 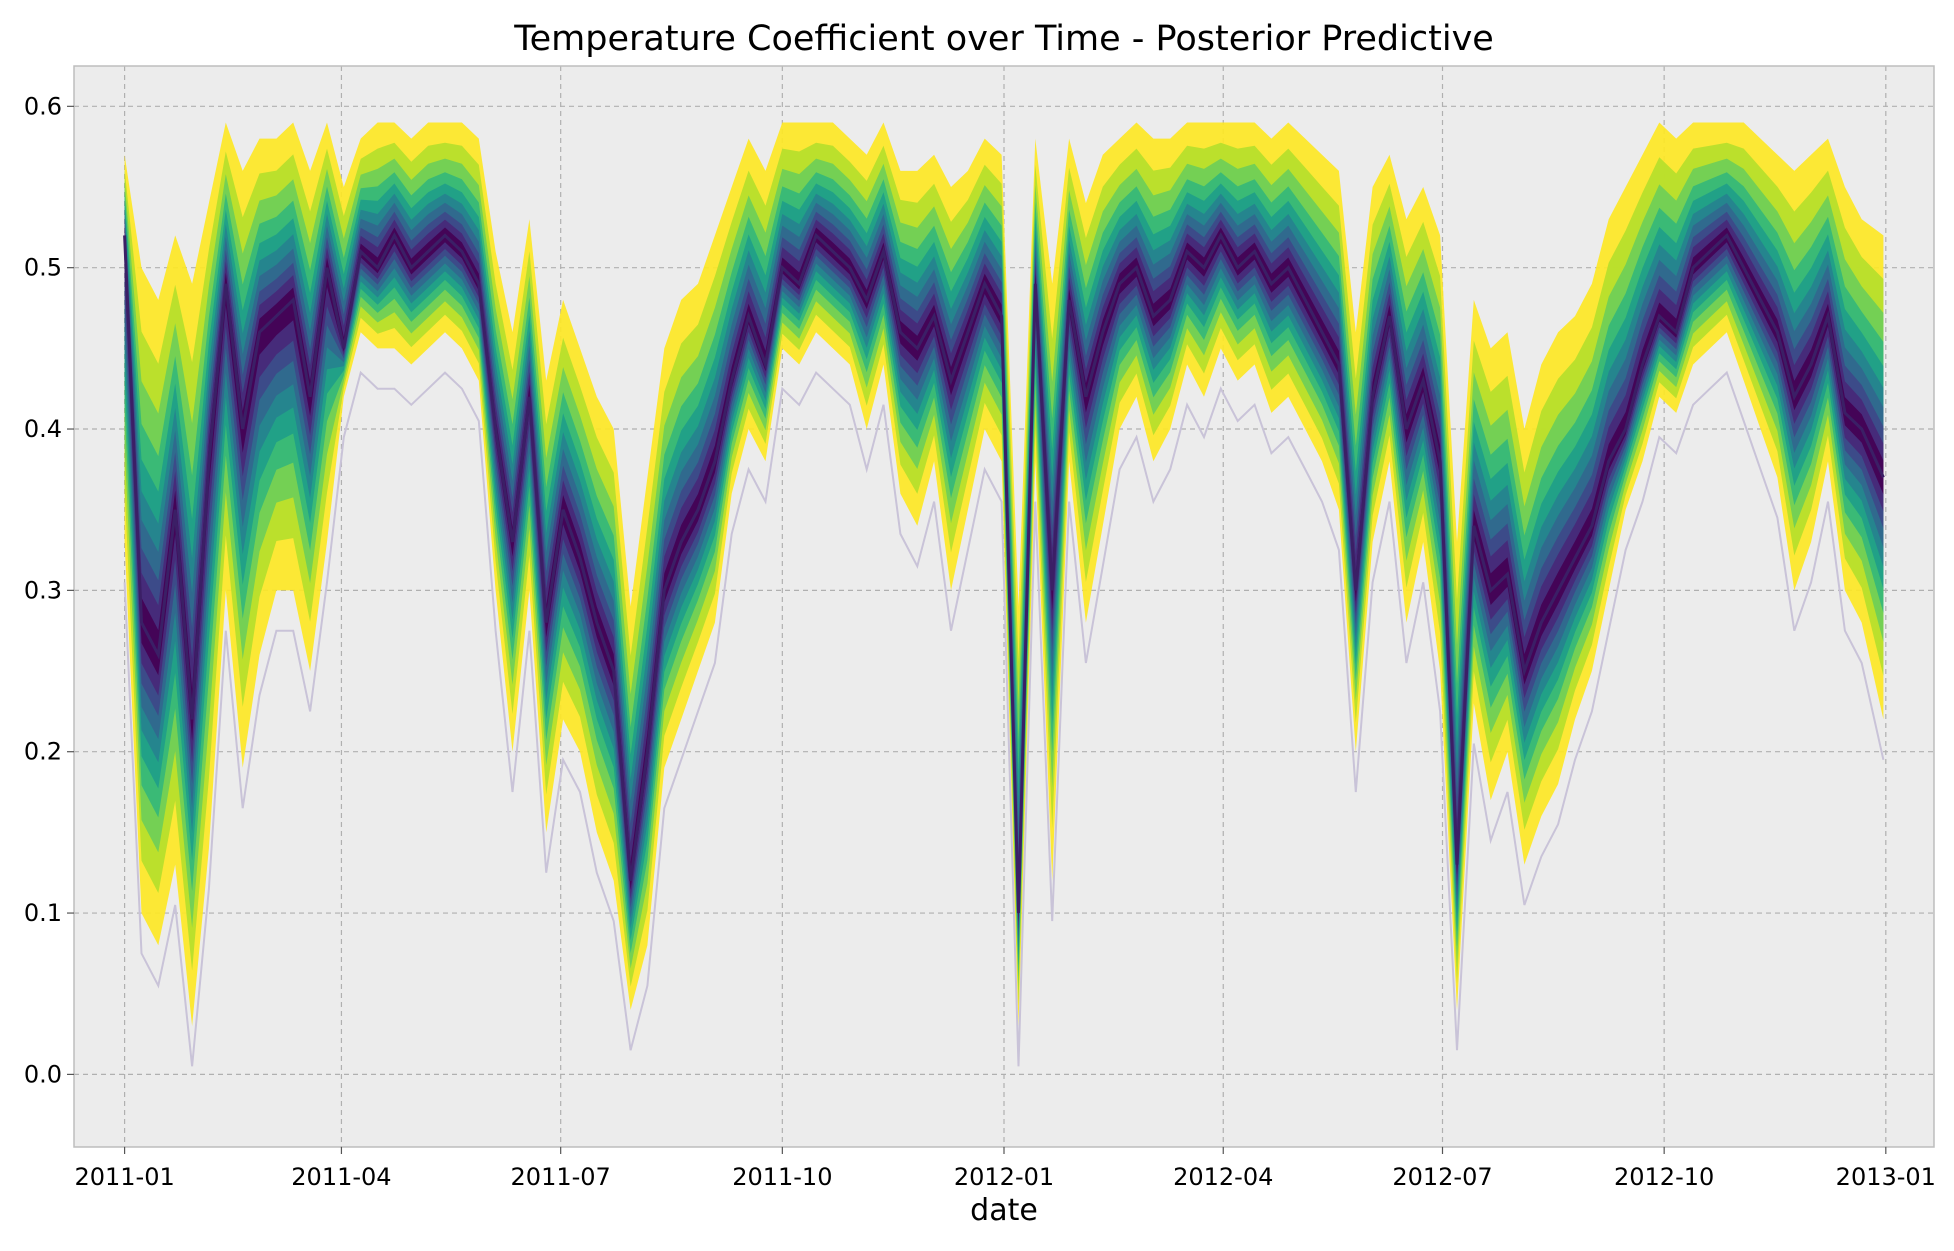 I want to click on x-tick-label: 2011-07, so click(x=561, y=1177).